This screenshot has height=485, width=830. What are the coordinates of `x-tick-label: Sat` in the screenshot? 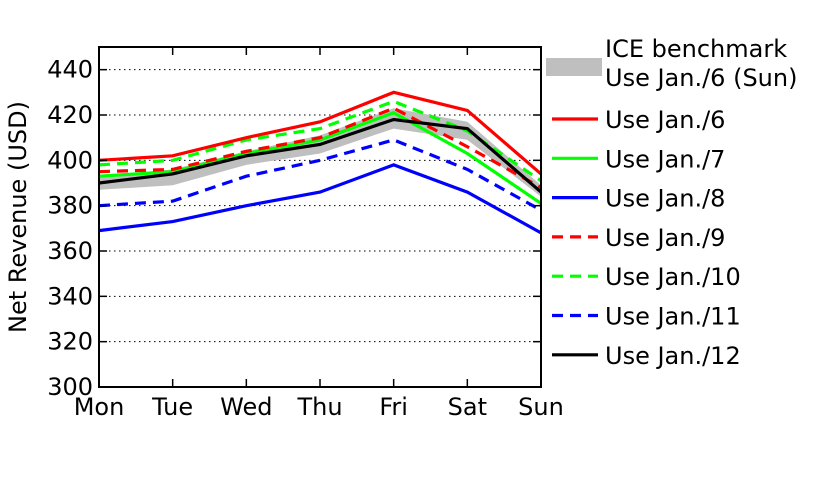 It's located at (467, 407).